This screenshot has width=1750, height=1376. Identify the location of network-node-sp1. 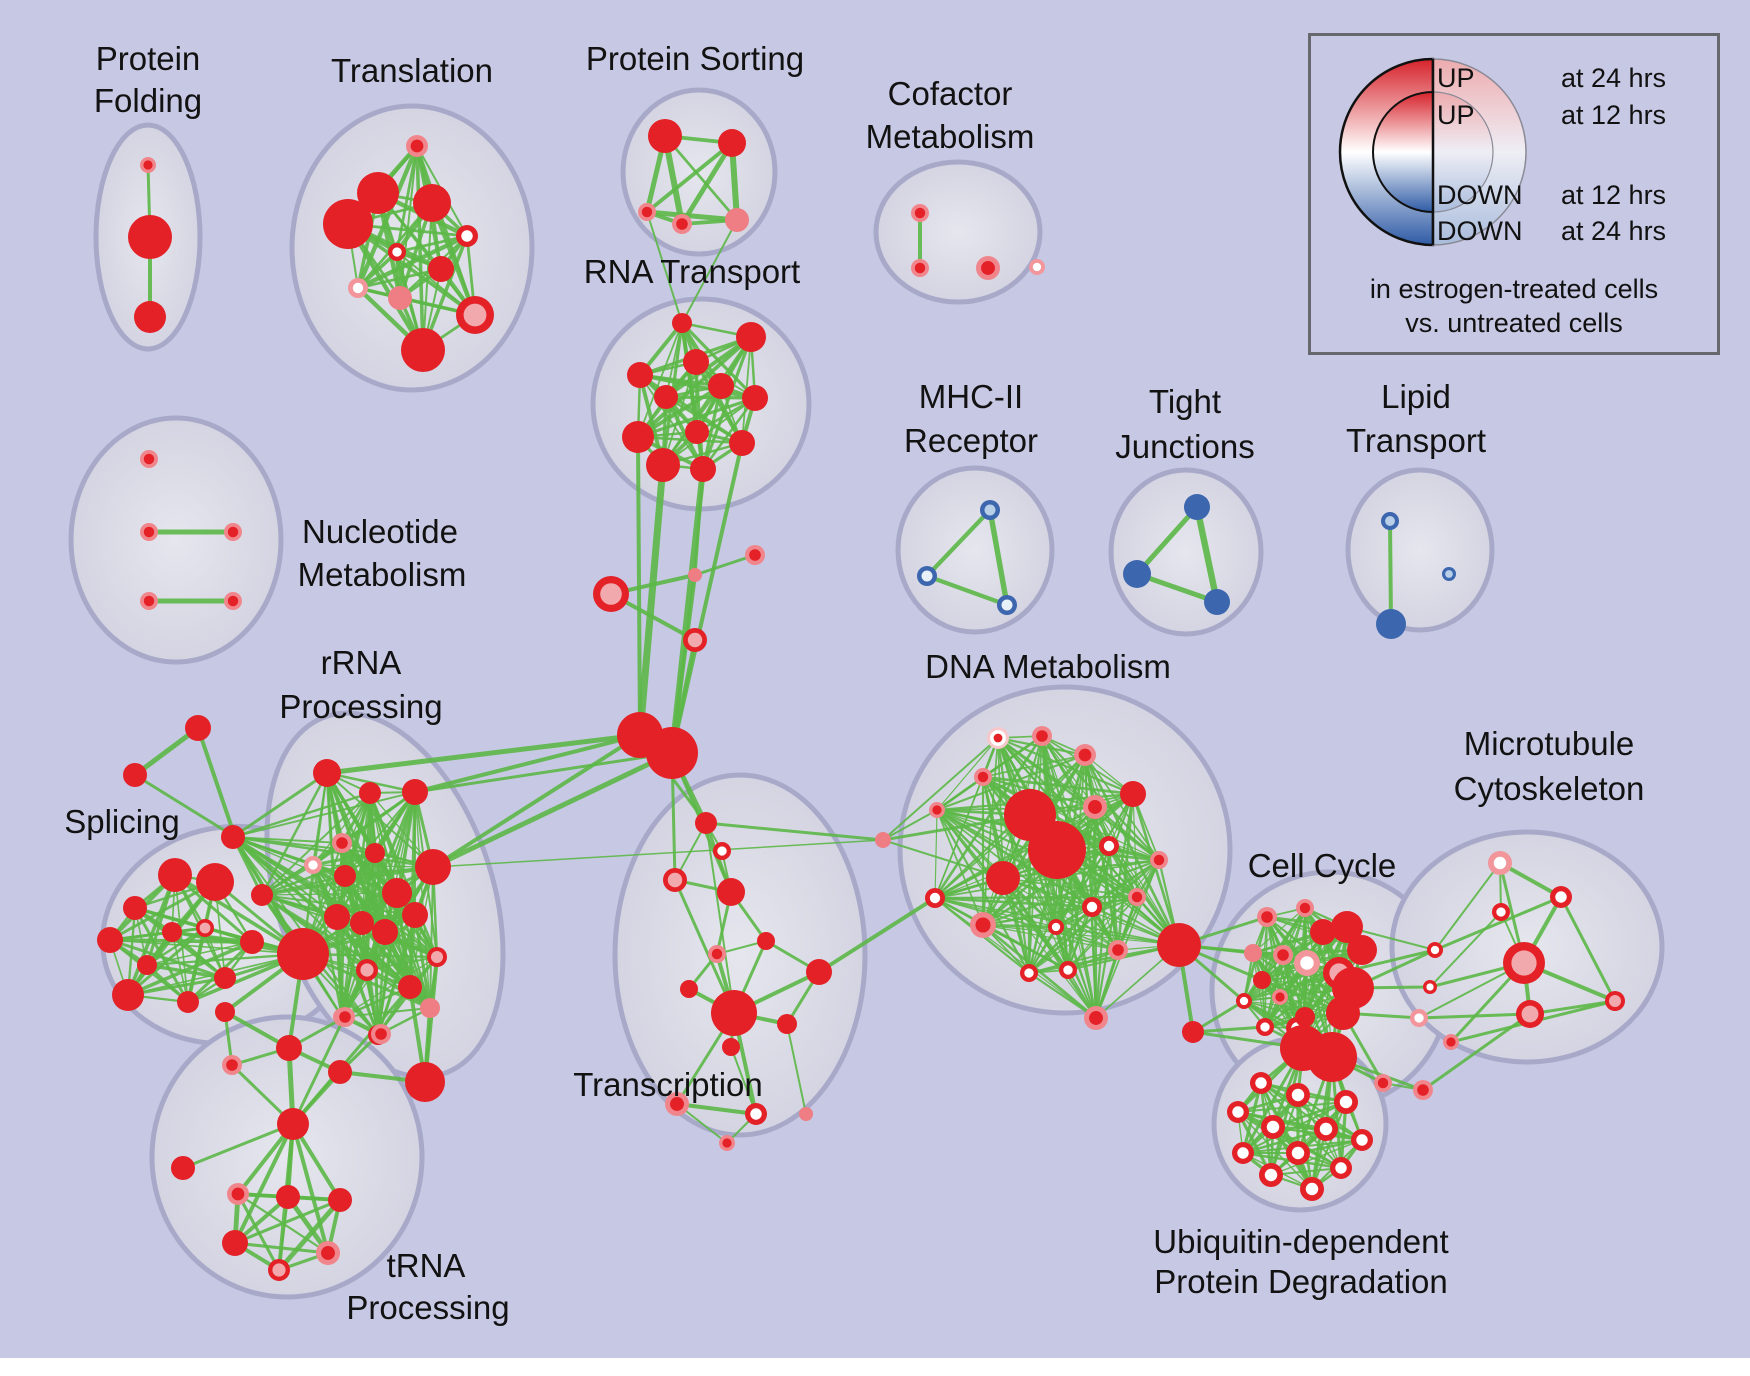
(198, 728).